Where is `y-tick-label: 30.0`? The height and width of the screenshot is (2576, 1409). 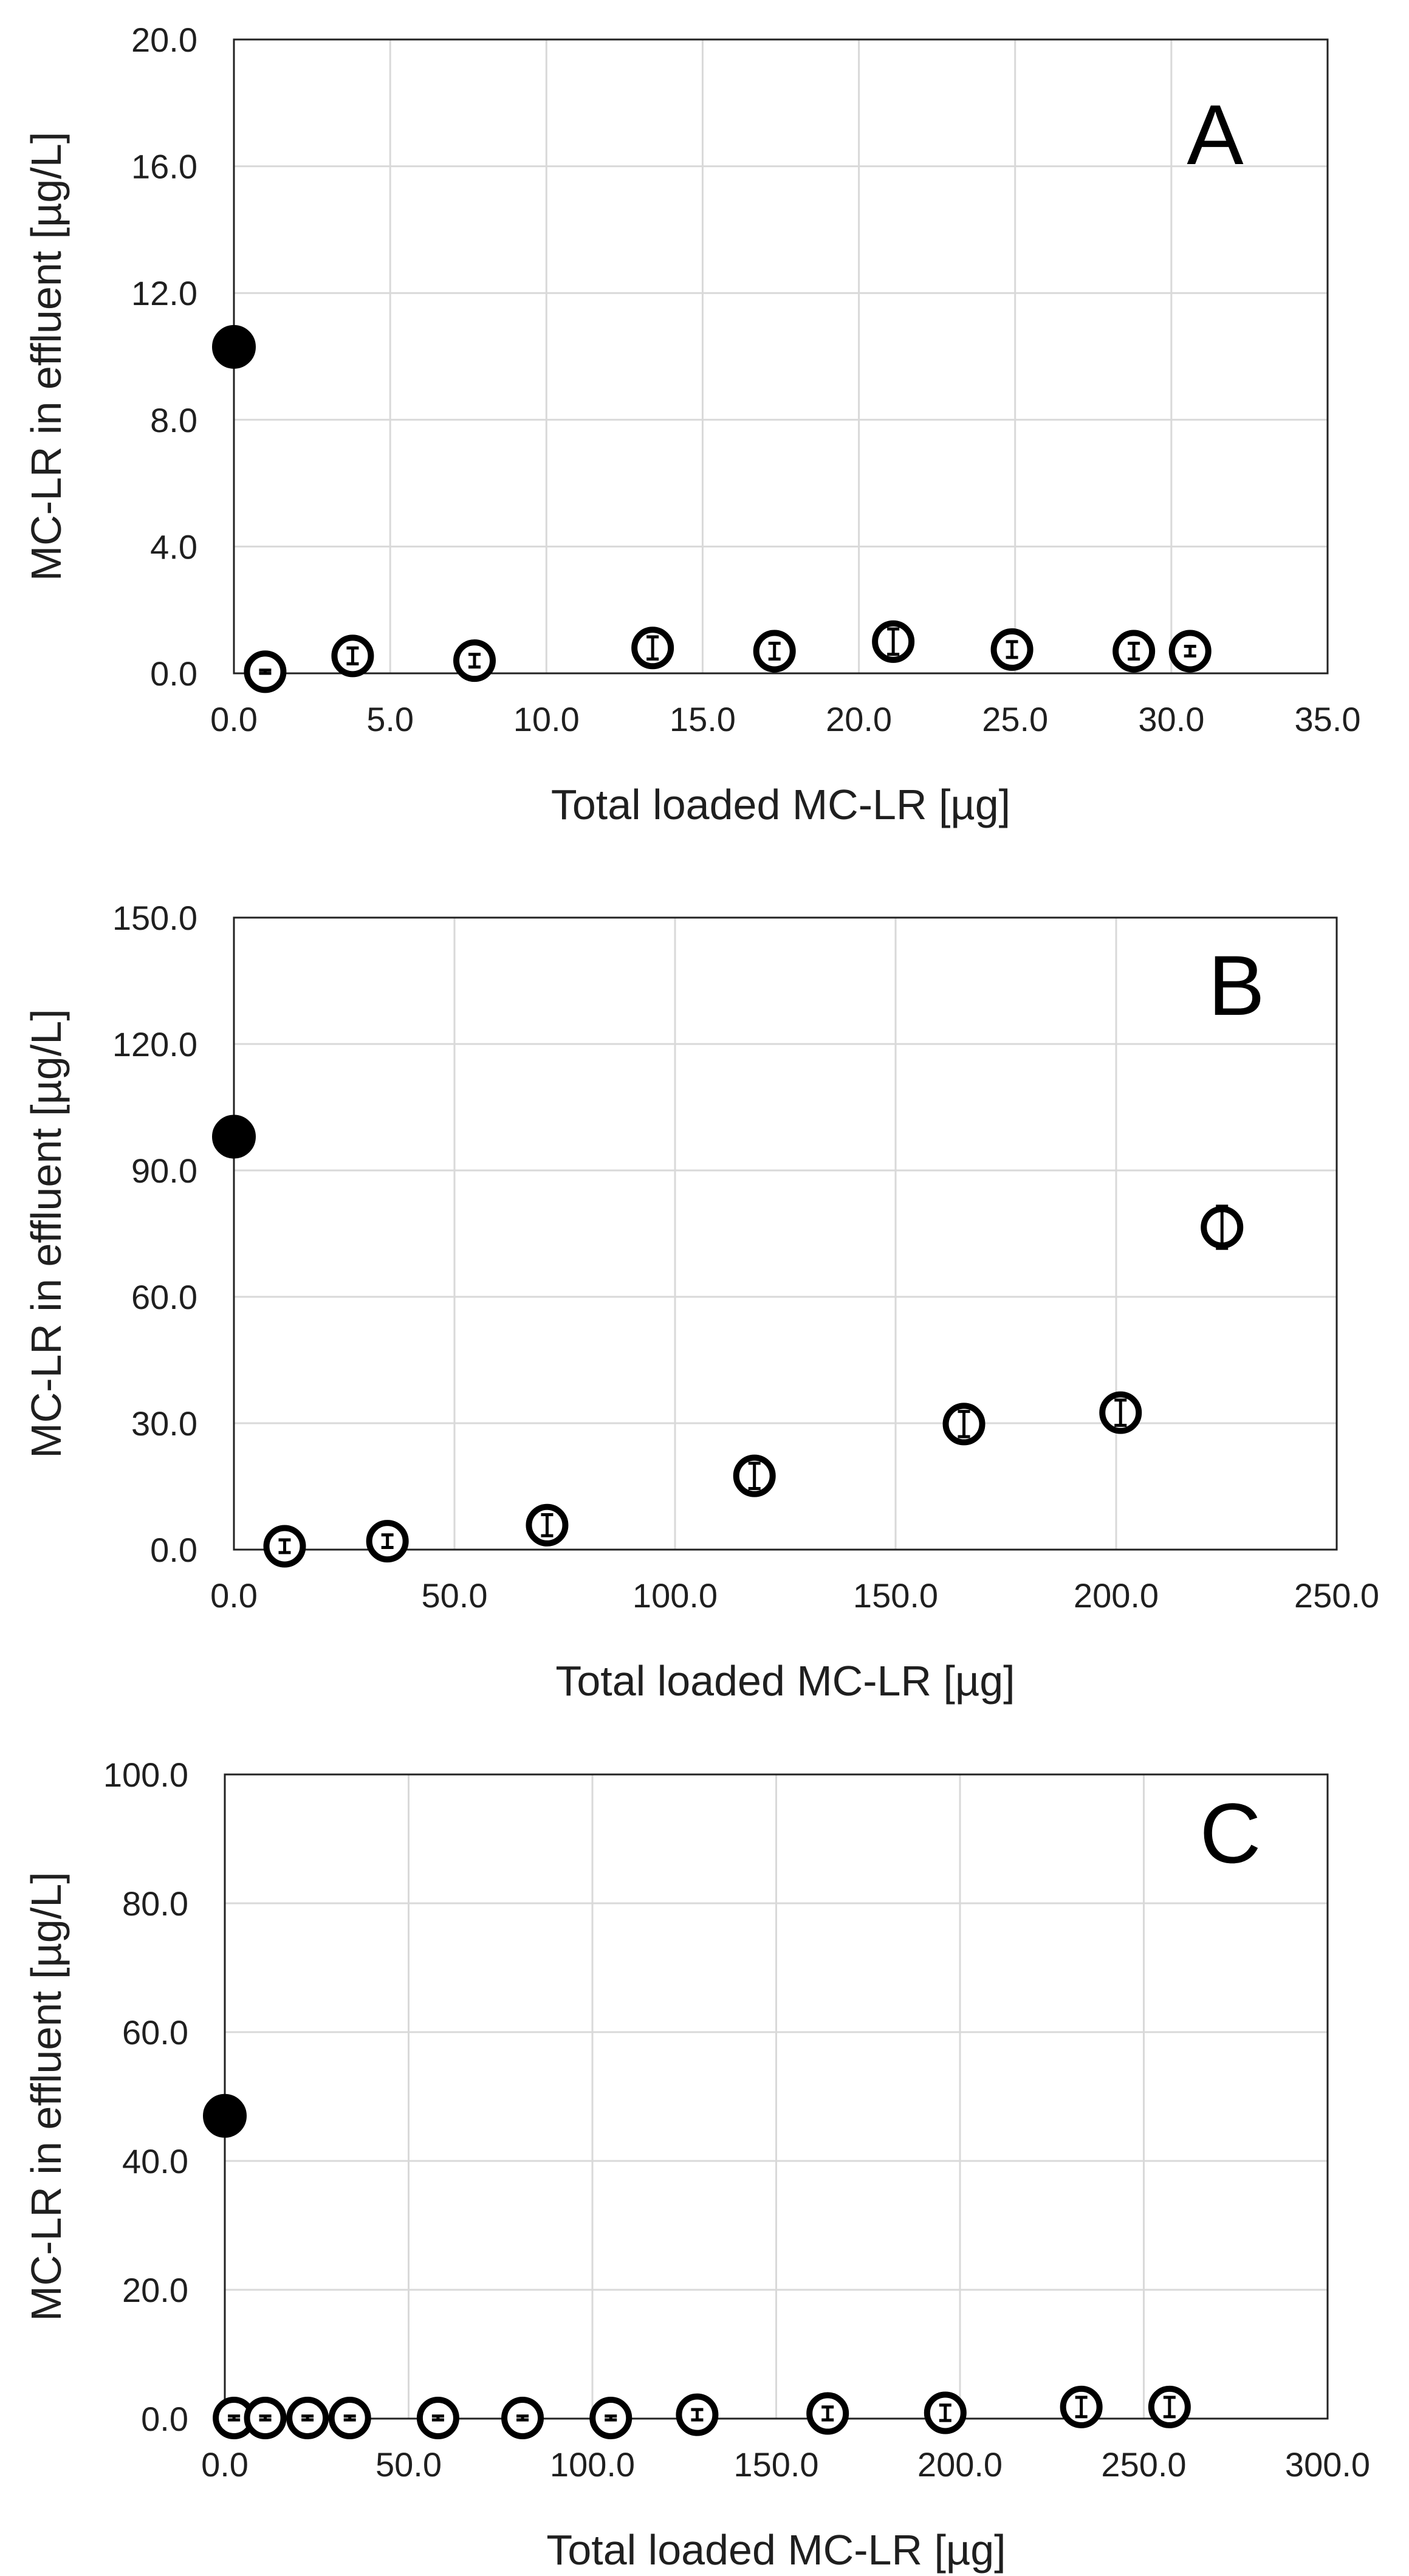
y-tick-label: 30.0 is located at coordinates (164, 1423).